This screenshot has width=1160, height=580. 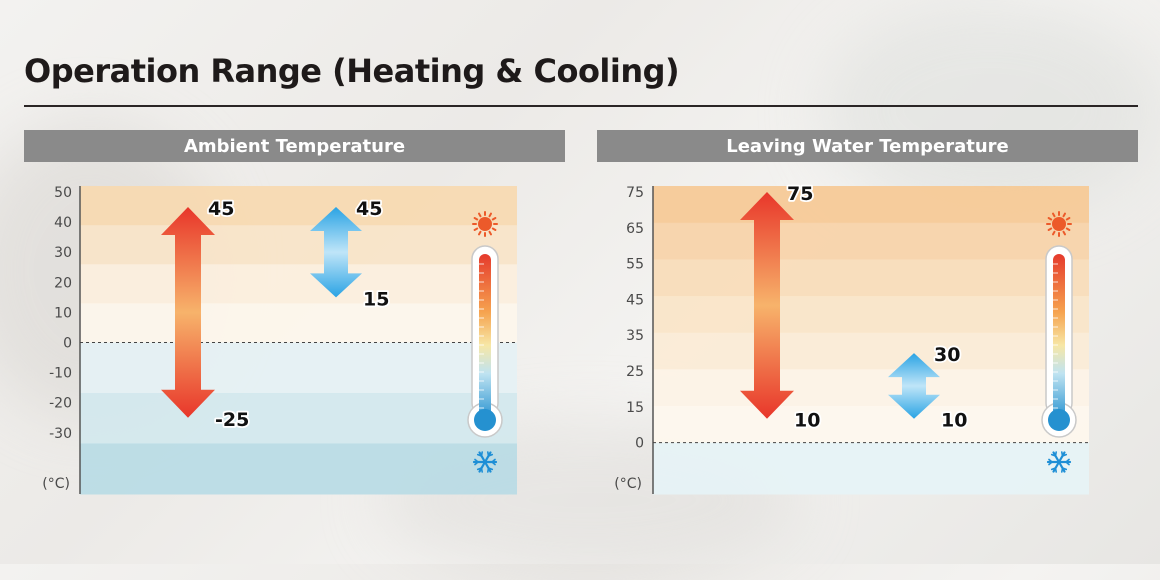 What do you see at coordinates (800, 194) in the screenshot?
I see `max-value-label: 75` at bounding box center [800, 194].